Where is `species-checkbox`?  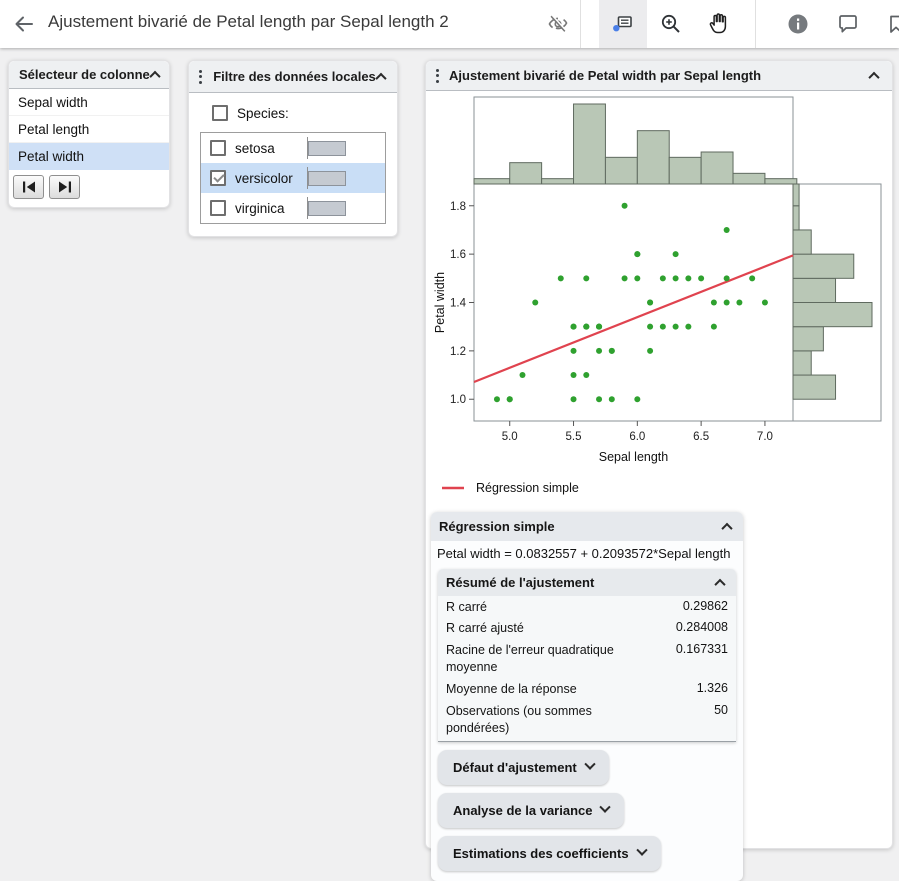 species-checkbox is located at coordinates (220, 113).